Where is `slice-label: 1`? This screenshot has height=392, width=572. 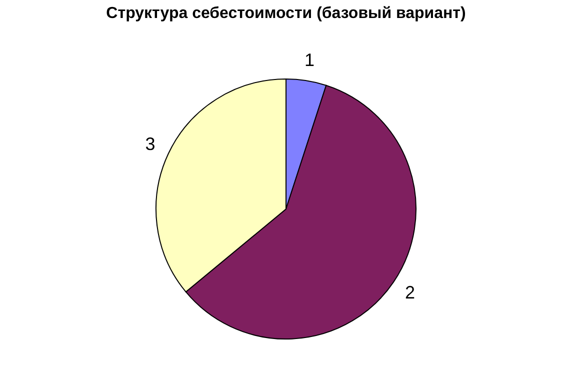
slice-label: 1 is located at coordinates (309, 60).